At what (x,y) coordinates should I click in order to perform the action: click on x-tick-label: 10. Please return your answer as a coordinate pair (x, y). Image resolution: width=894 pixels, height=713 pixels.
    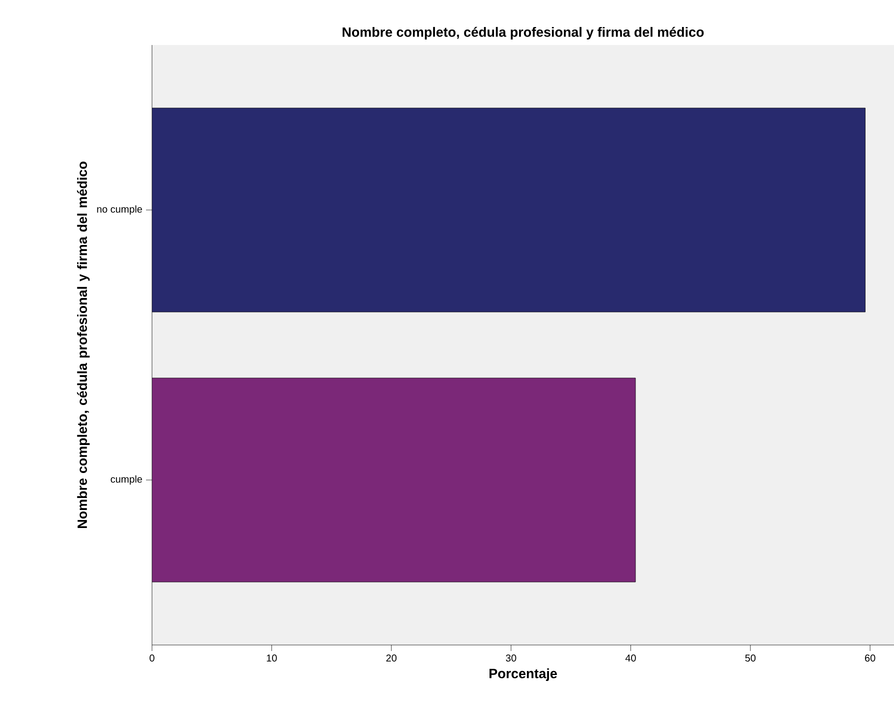
    Looking at the image, I should click on (271, 658).